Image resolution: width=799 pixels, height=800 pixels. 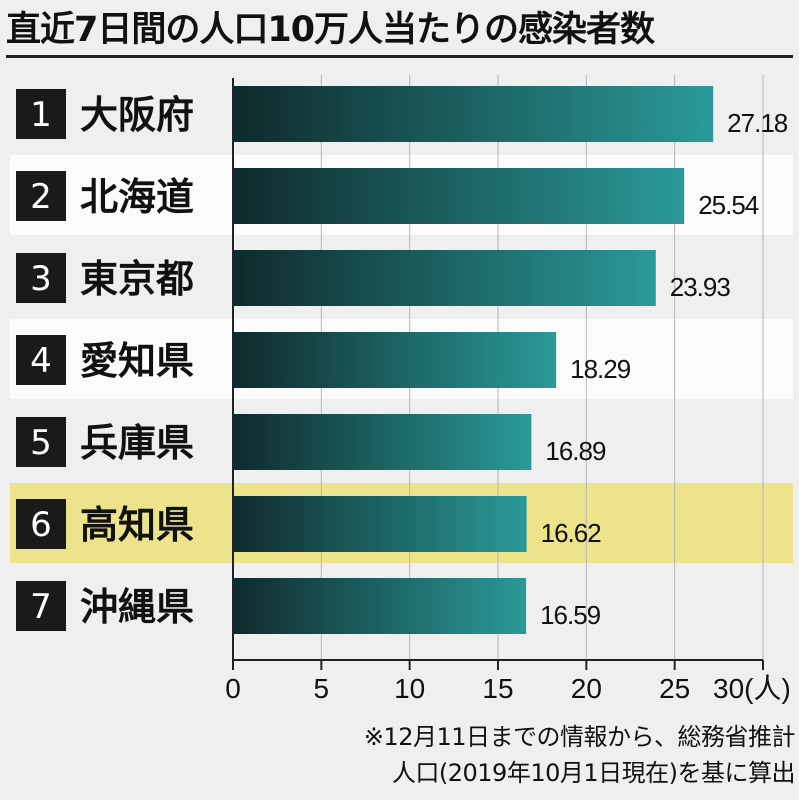 I want to click on x-tick-label: 25, so click(x=674, y=688).